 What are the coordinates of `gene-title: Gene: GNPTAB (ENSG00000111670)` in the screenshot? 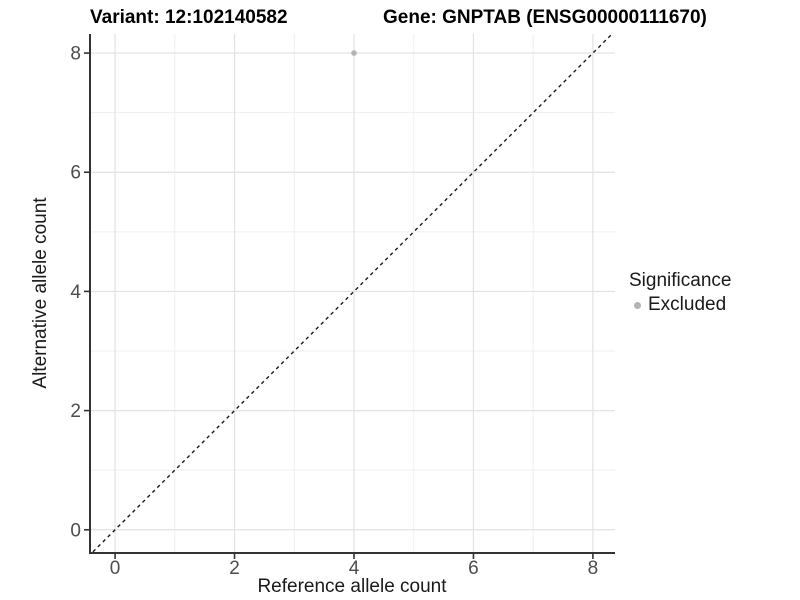 It's located at (545, 17).